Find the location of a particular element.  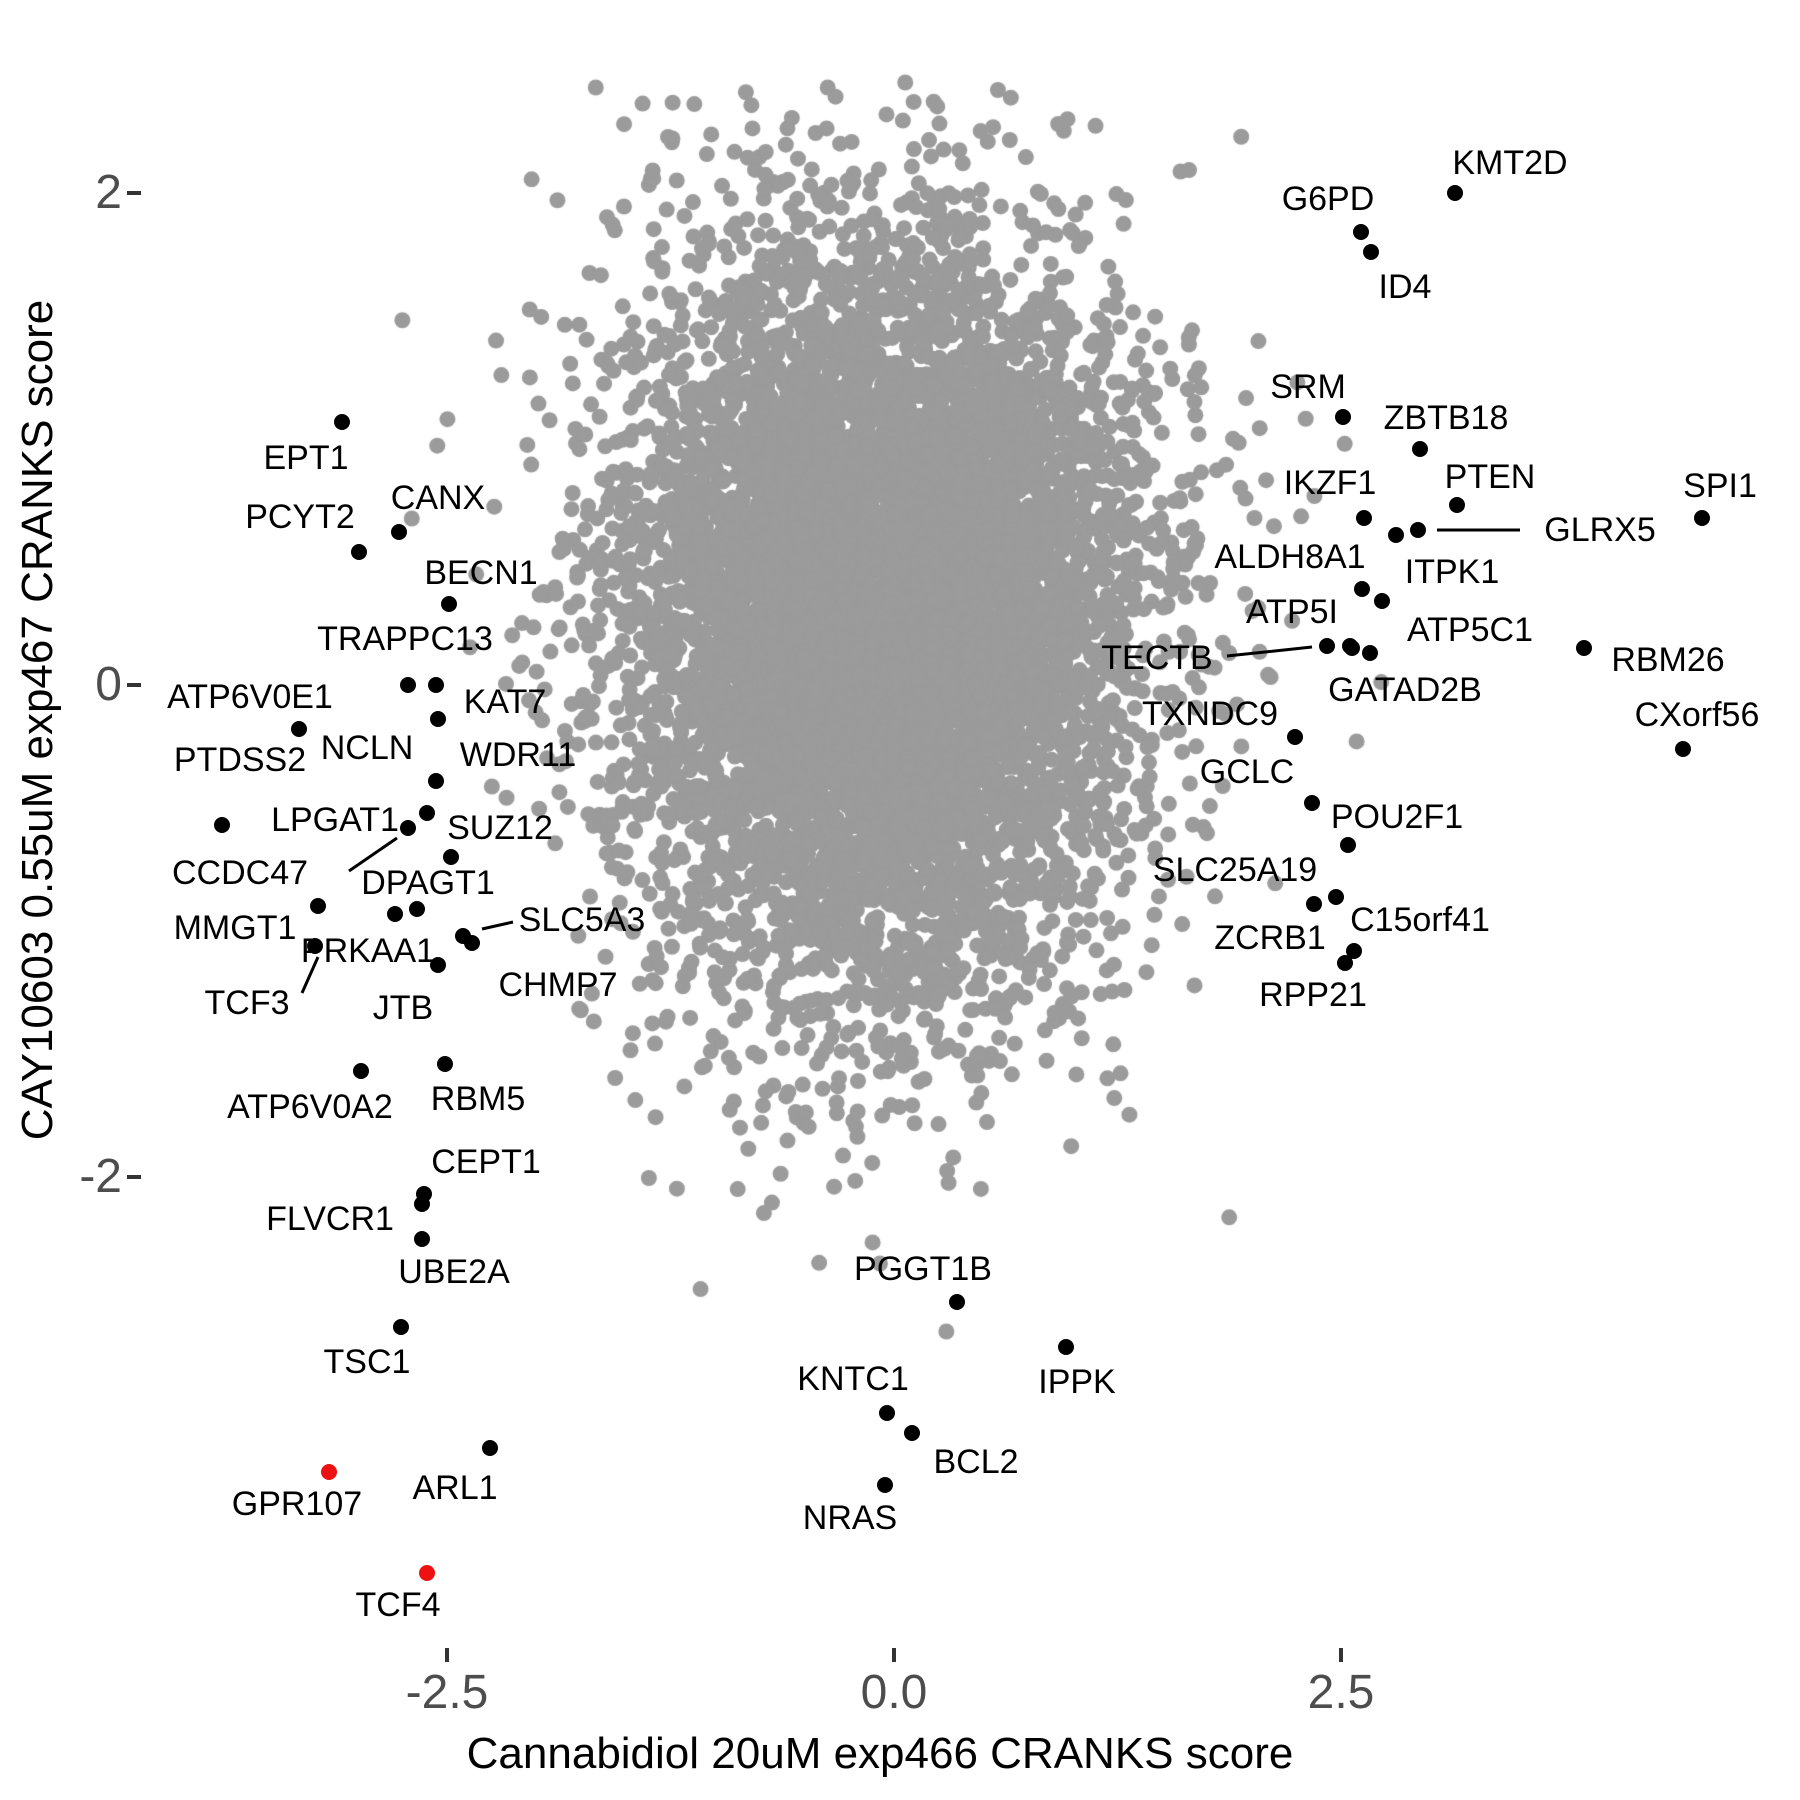

gene-label-LPGAT1: LPGAT1 is located at coordinates (335, 820).